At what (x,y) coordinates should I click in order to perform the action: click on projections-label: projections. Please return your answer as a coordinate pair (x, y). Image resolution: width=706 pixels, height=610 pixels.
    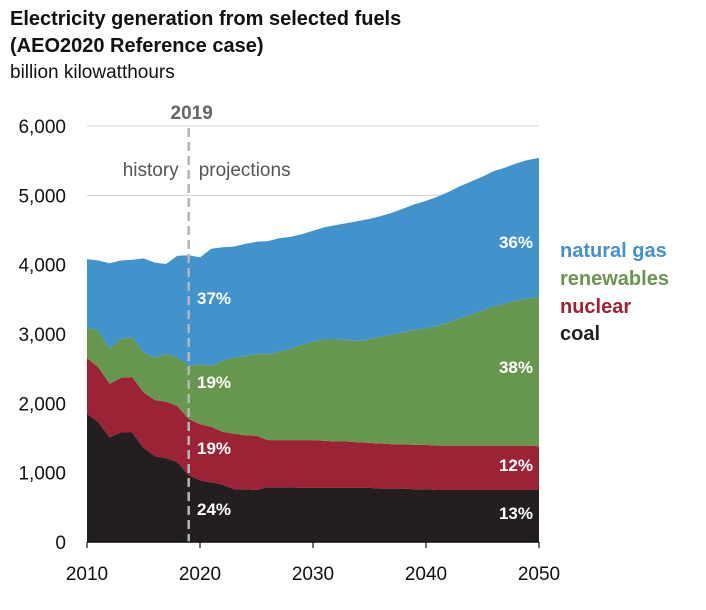
    Looking at the image, I should click on (245, 170).